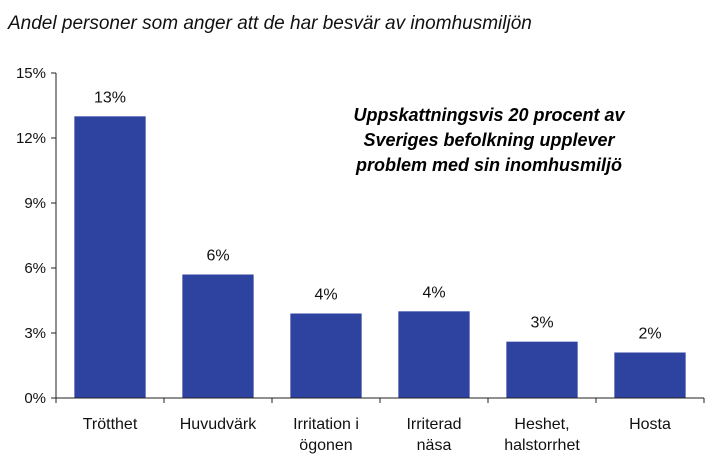 Image resolution: width=714 pixels, height=470 pixels. What do you see at coordinates (35, 333) in the screenshot?
I see `y-tick-label: 3%` at bounding box center [35, 333].